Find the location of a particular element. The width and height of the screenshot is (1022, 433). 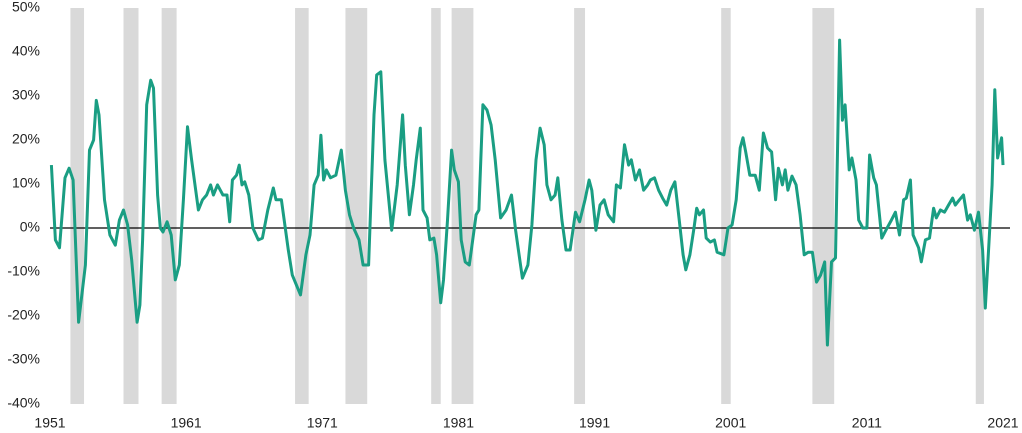

y-tick-label: -20% is located at coordinates (23, 315).